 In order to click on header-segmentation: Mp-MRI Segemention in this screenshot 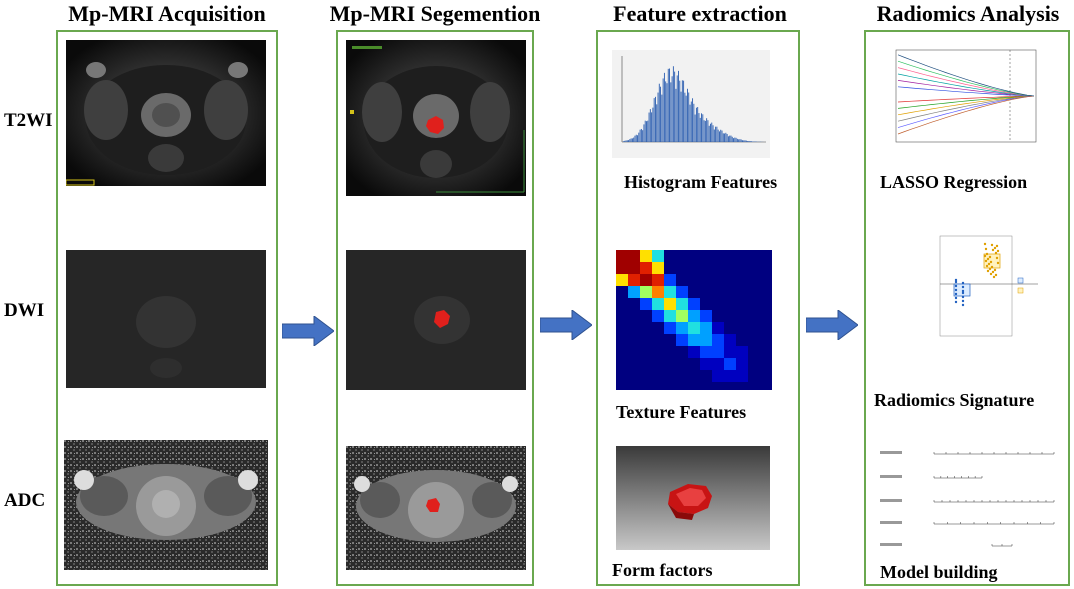, I will do `click(435, 13)`.